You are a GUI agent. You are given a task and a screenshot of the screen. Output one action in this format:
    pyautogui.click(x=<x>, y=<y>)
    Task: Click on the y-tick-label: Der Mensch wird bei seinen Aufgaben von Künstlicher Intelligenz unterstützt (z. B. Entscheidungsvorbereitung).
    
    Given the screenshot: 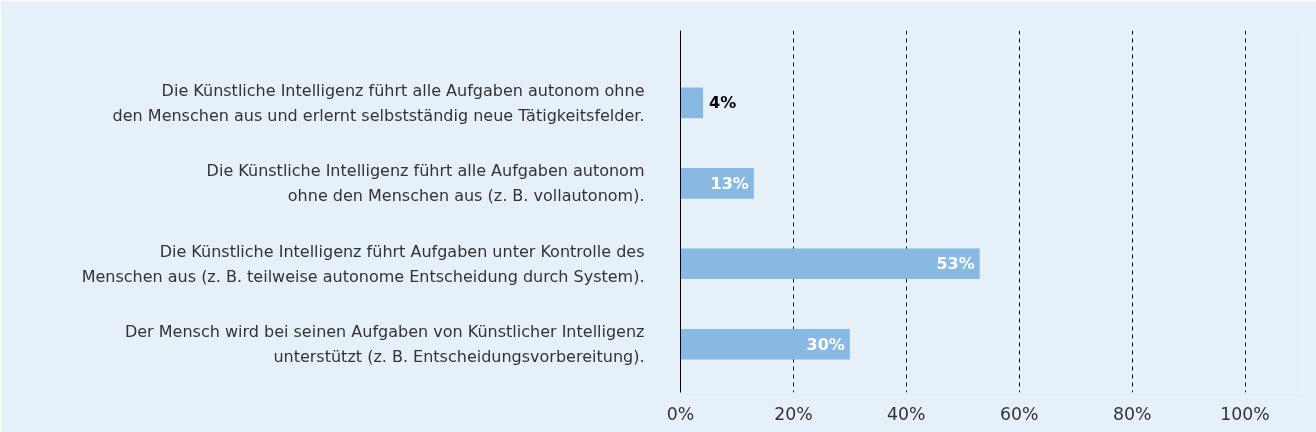 What is the action you would take?
    pyautogui.click(x=384, y=344)
    